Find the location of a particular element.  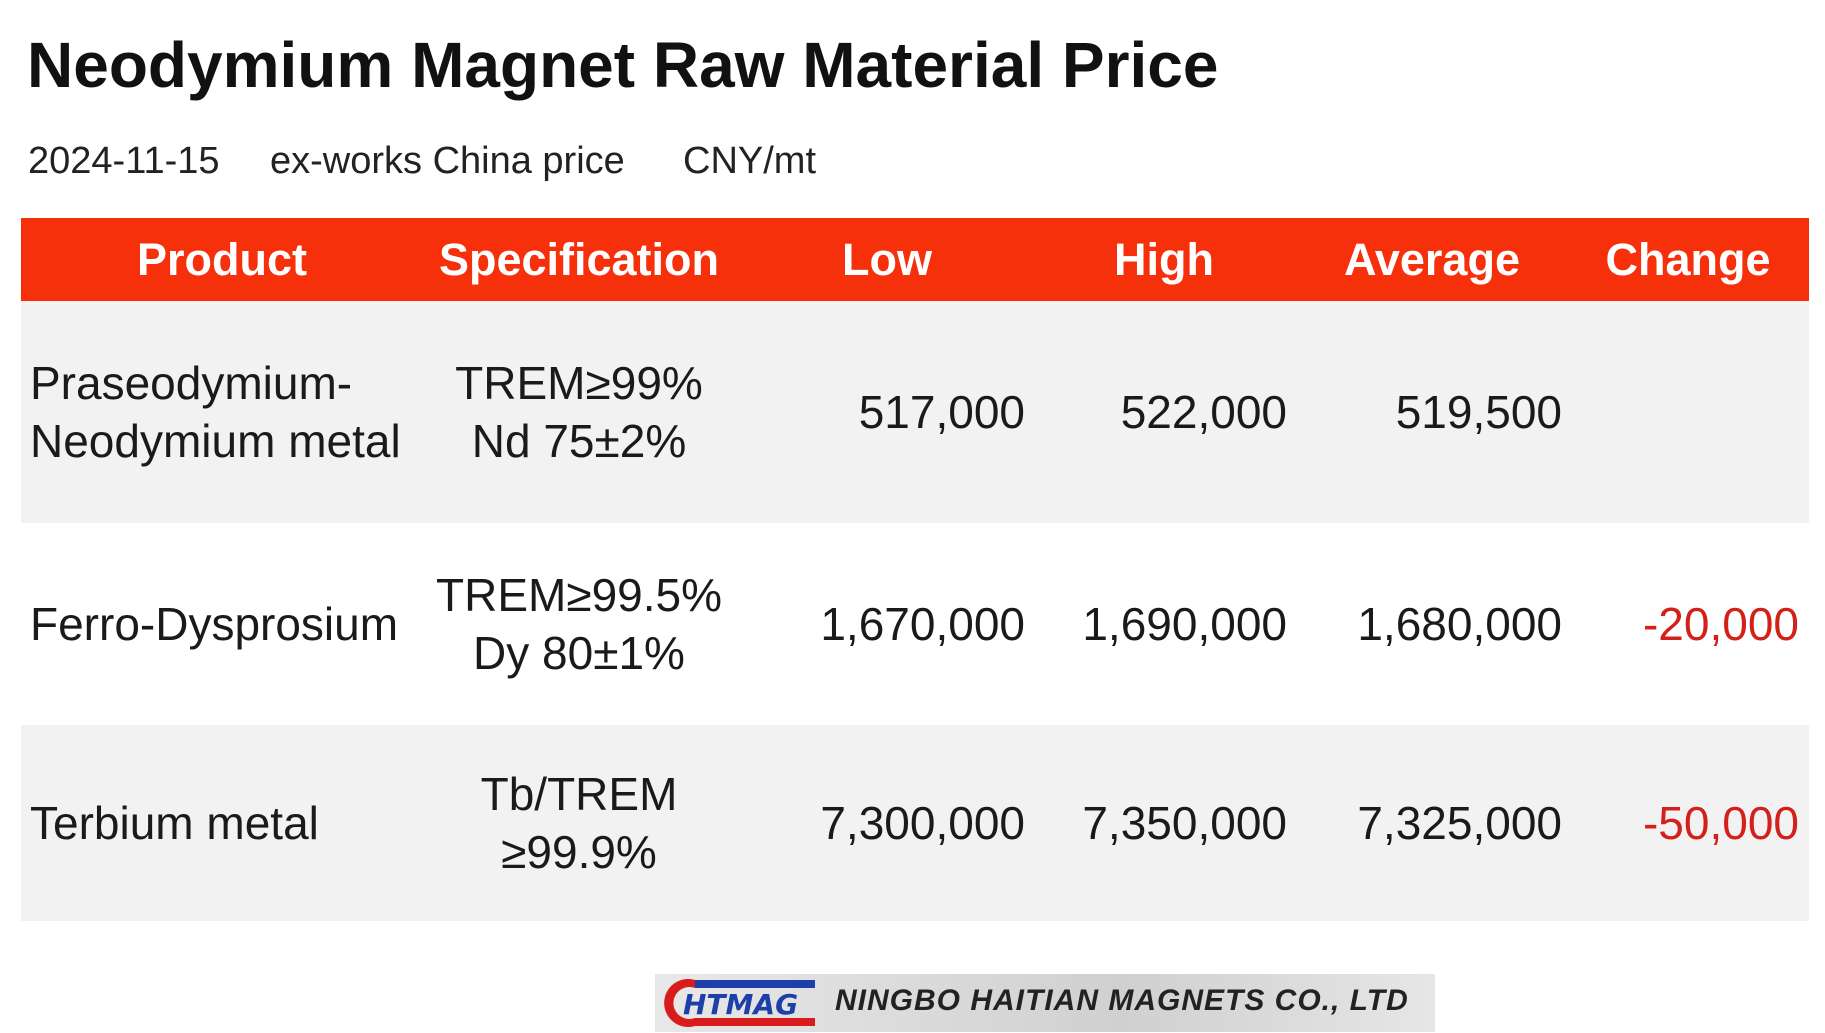

cell-text: 1,670,000 is located at coordinates (922, 624).